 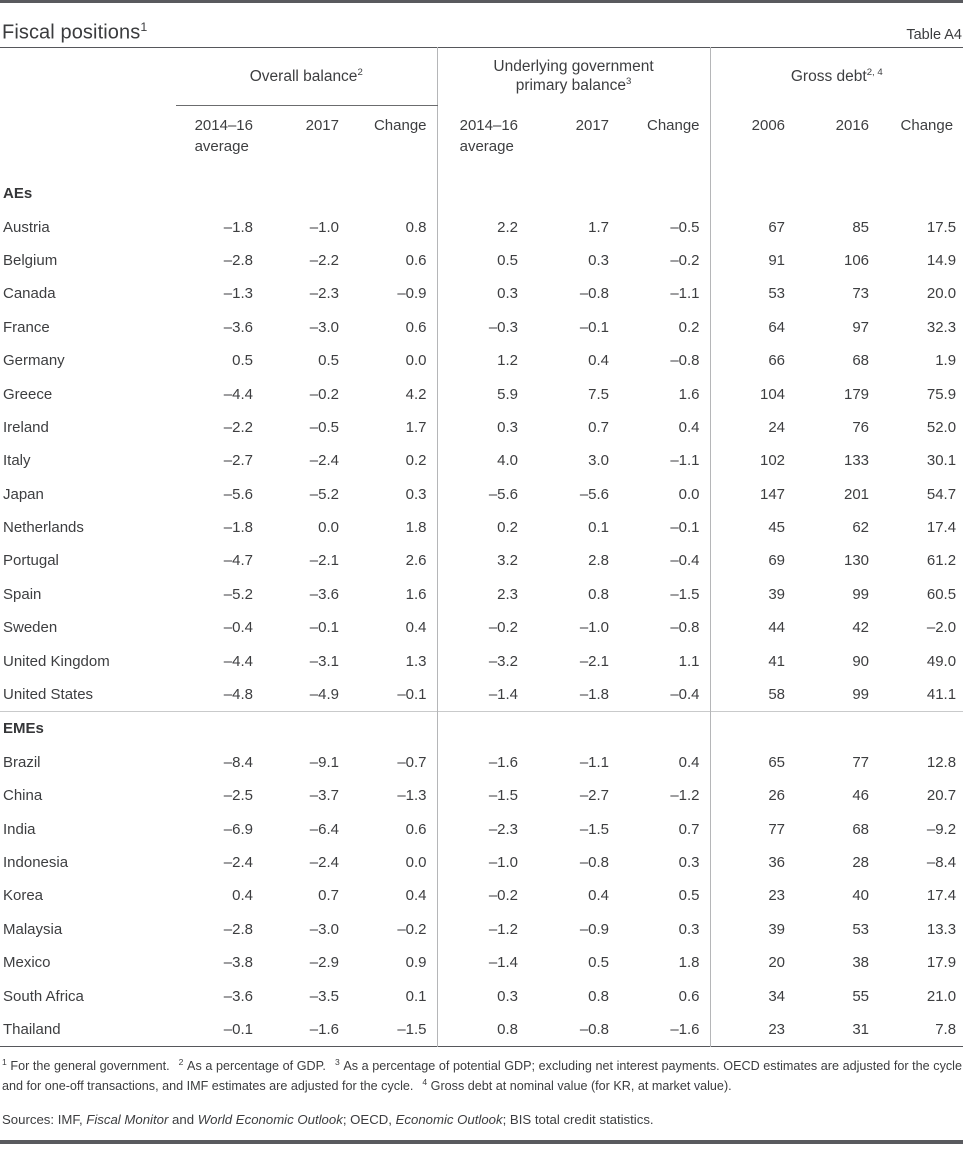 What do you see at coordinates (181, 1061) in the screenshot?
I see `footnote-marker: 2` at bounding box center [181, 1061].